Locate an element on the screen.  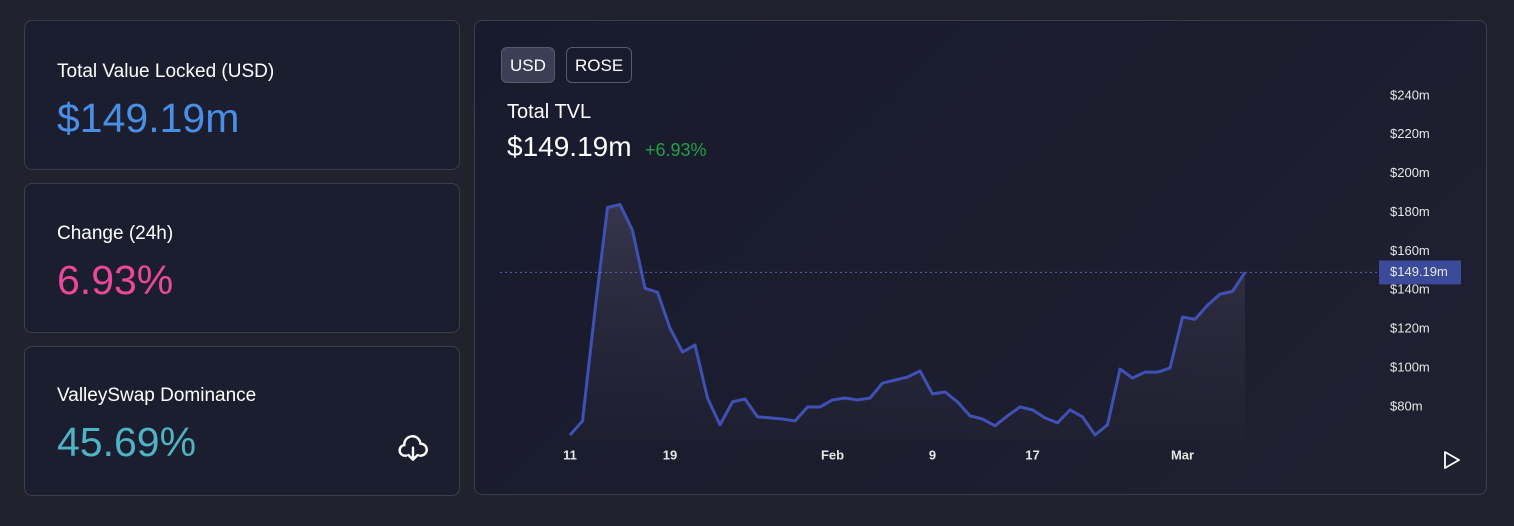
price-marker-label: $149.19m is located at coordinates (1419, 271).